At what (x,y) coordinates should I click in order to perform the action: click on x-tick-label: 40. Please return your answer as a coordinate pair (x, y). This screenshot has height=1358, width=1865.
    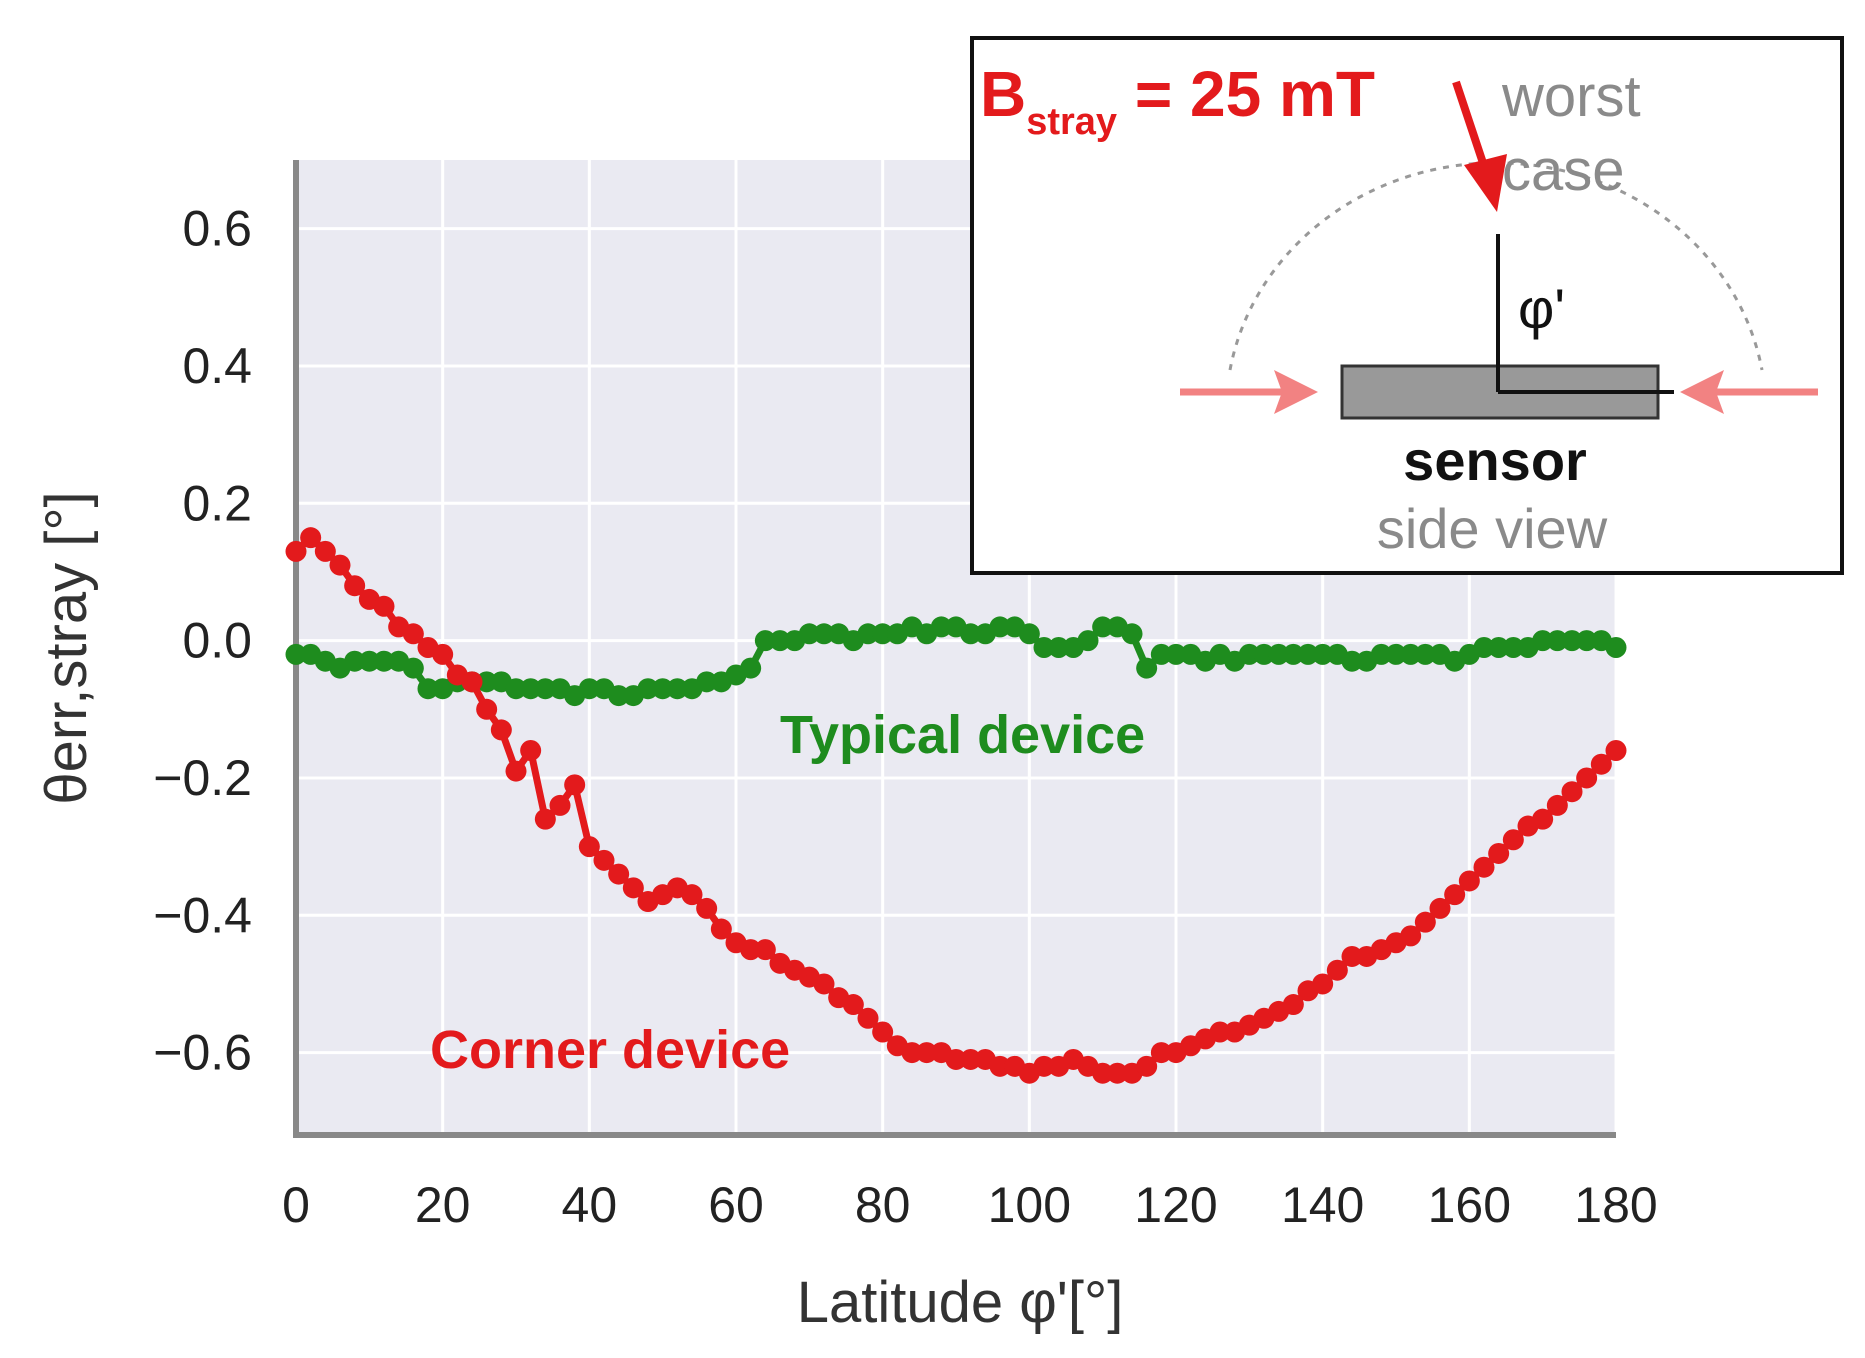
    Looking at the image, I should click on (590, 1205).